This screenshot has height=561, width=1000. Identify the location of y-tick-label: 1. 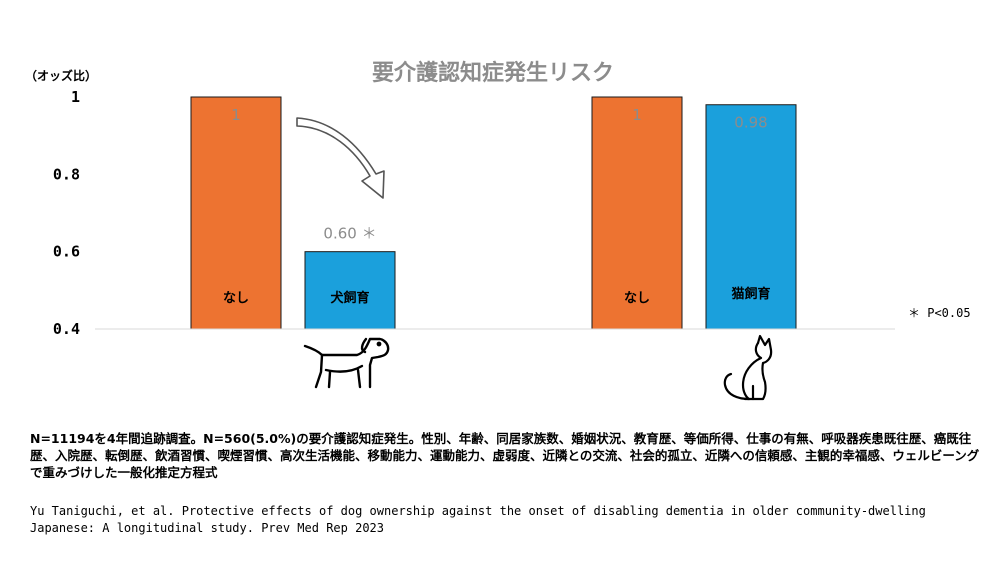
(75, 97).